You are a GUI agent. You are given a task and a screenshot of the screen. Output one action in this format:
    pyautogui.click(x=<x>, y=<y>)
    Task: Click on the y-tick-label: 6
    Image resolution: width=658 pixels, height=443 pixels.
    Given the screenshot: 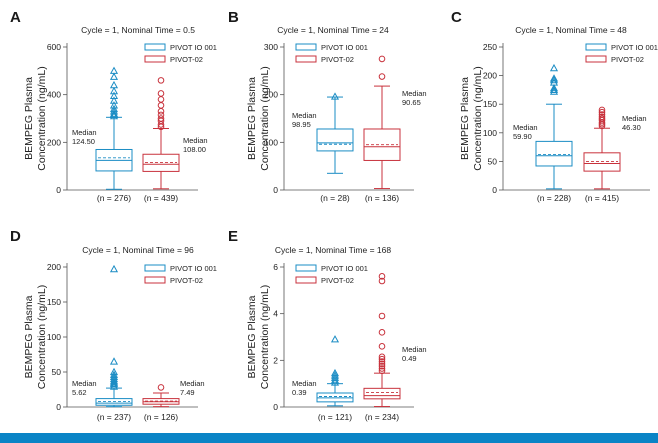 What is the action you would take?
    pyautogui.click(x=275, y=267)
    